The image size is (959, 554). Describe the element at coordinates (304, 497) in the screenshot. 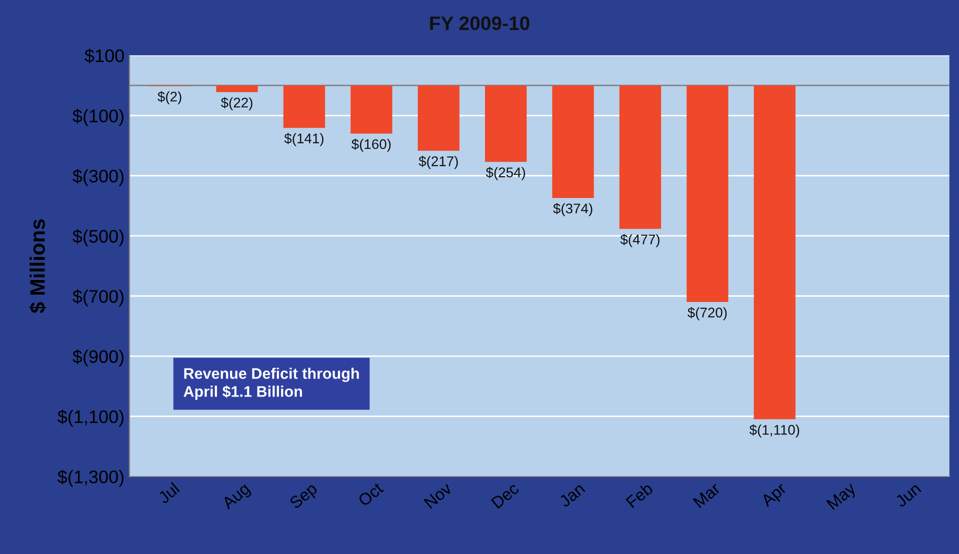

I see `x-tick-label: Sep` at that location.